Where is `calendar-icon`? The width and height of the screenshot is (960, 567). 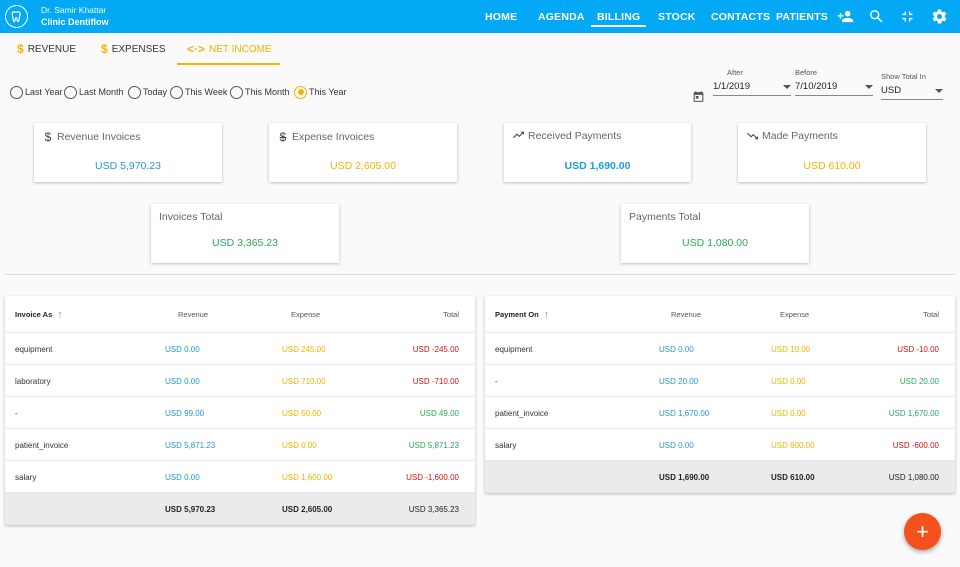
calendar-icon is located at coordinates (698, 96).